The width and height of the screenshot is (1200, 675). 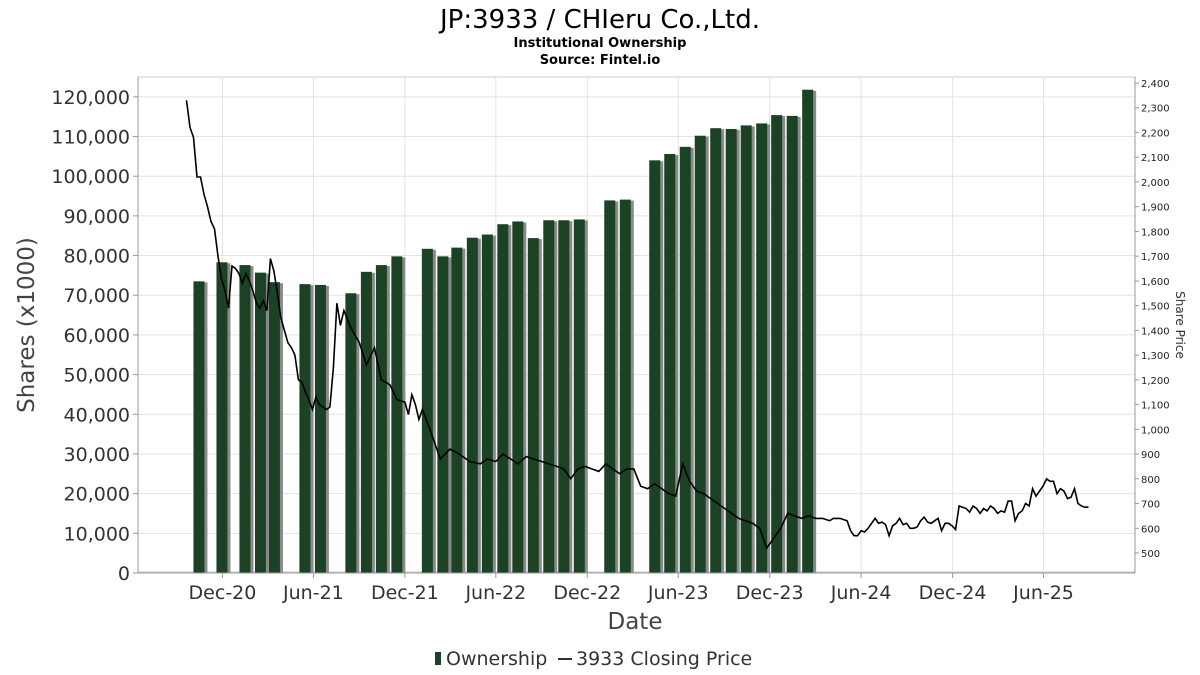 What do you see at coordinates (1155, 307) in the screenshot?
I see `y2-tick-label: 1,500` at bounding box center [1155, 307].